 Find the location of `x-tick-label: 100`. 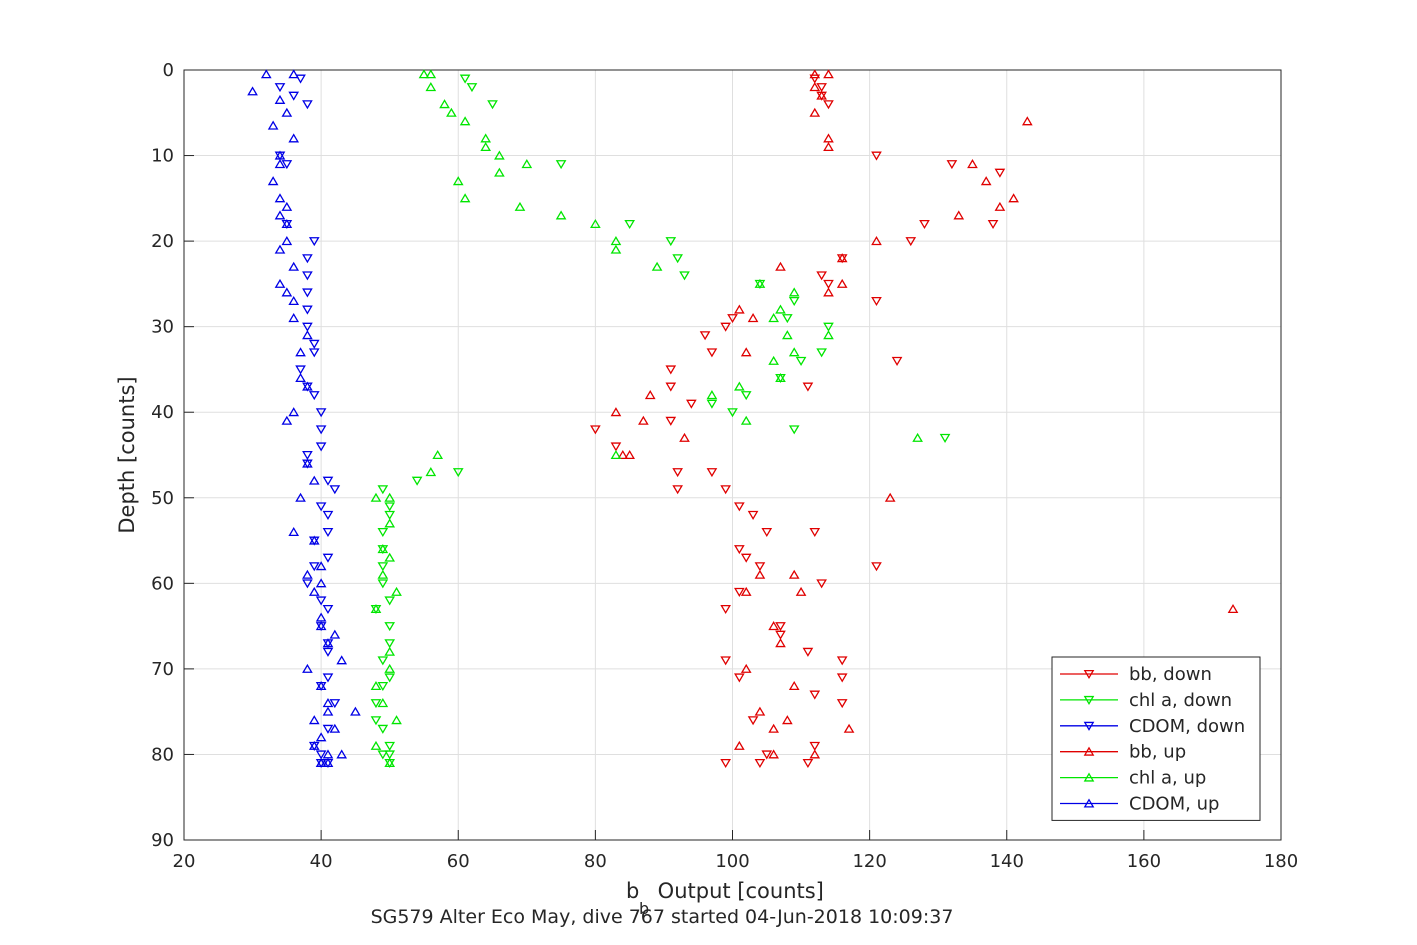

x-tick-label: 100 is located at coordinates (732, 861).